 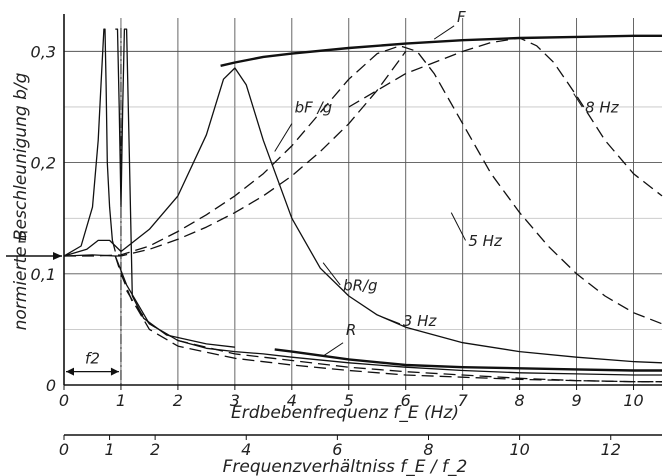 What do you see at coordinates (520, 400) in the screenshot?
I see `x-tick-label: 8` at bounding box center [520, 400].